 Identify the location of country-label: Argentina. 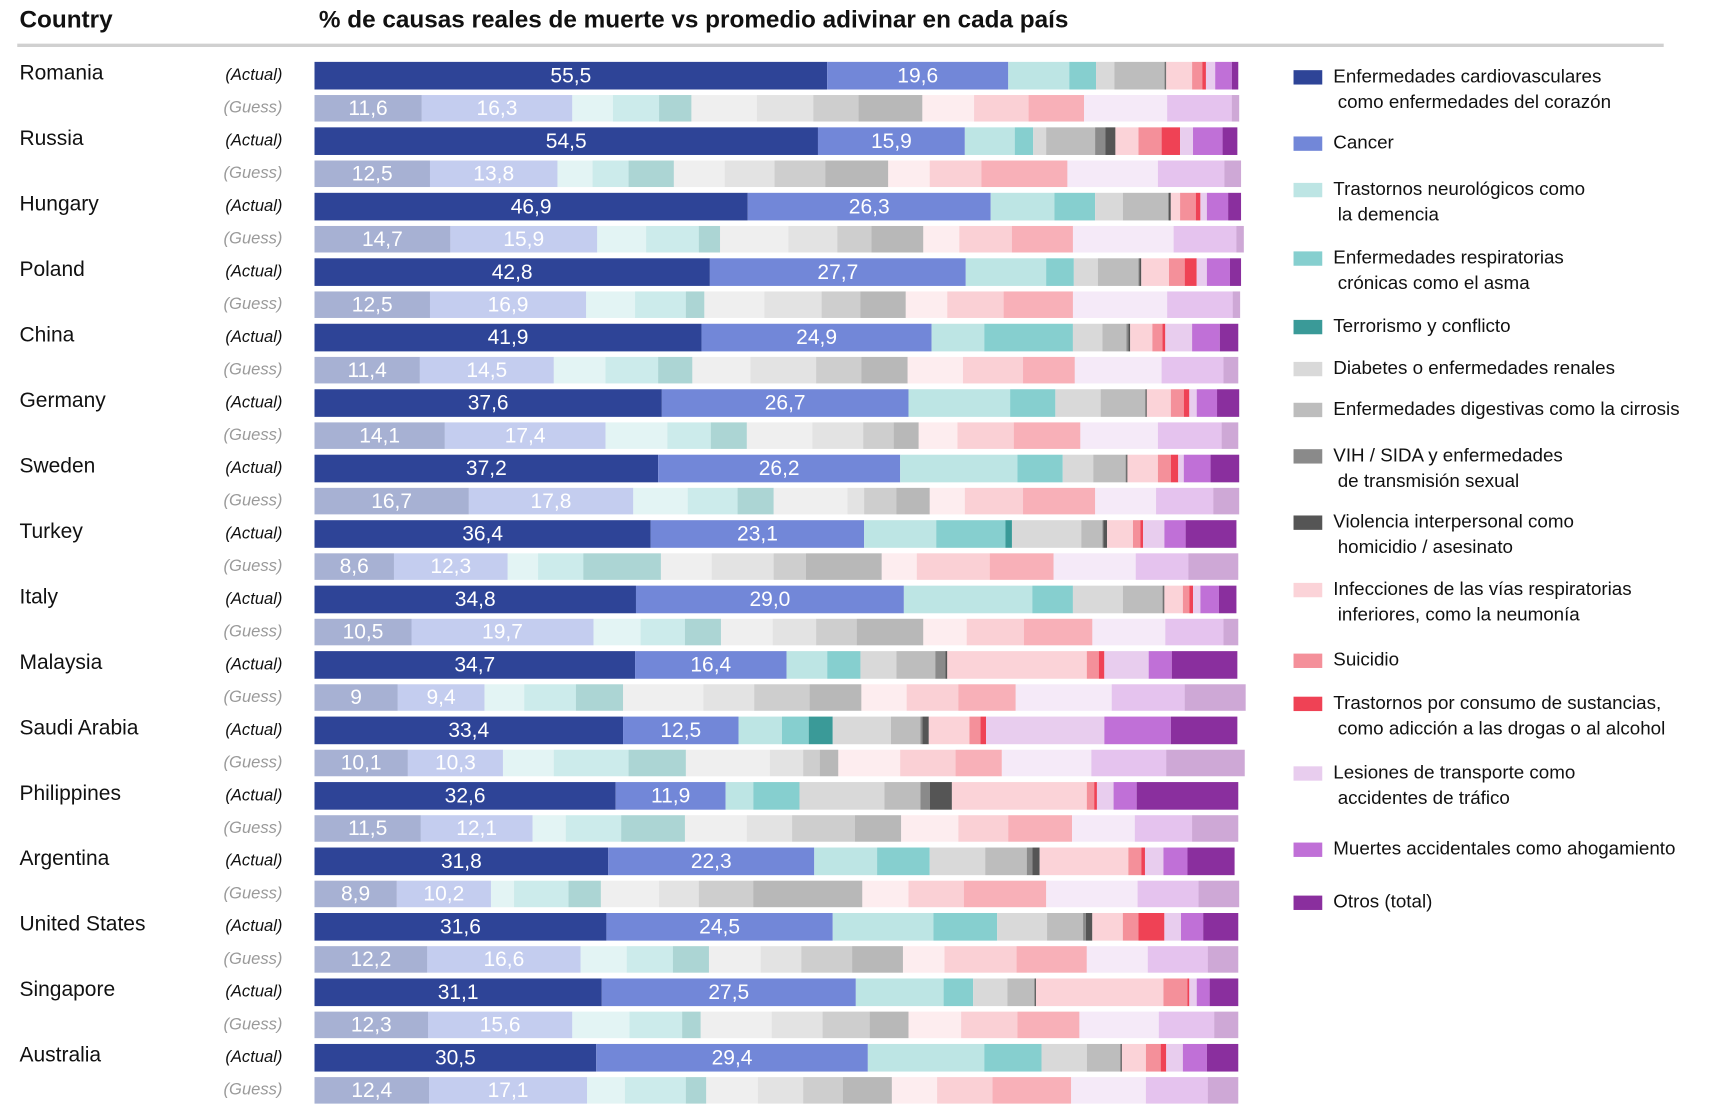
(64, 858).